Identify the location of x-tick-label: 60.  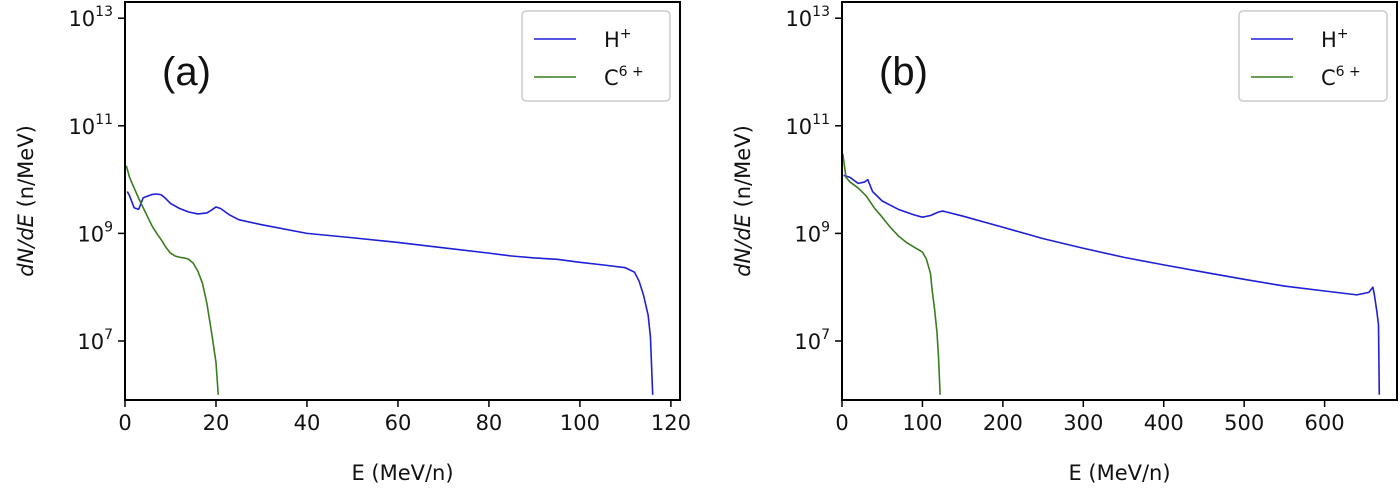
(398, 423).